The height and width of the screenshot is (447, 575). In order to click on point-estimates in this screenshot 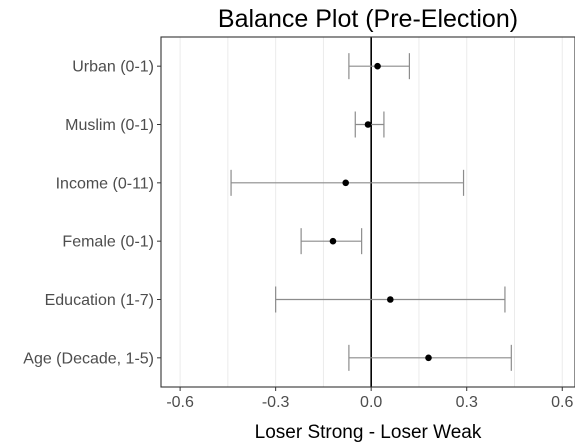, I will do `click(380, 212)`.